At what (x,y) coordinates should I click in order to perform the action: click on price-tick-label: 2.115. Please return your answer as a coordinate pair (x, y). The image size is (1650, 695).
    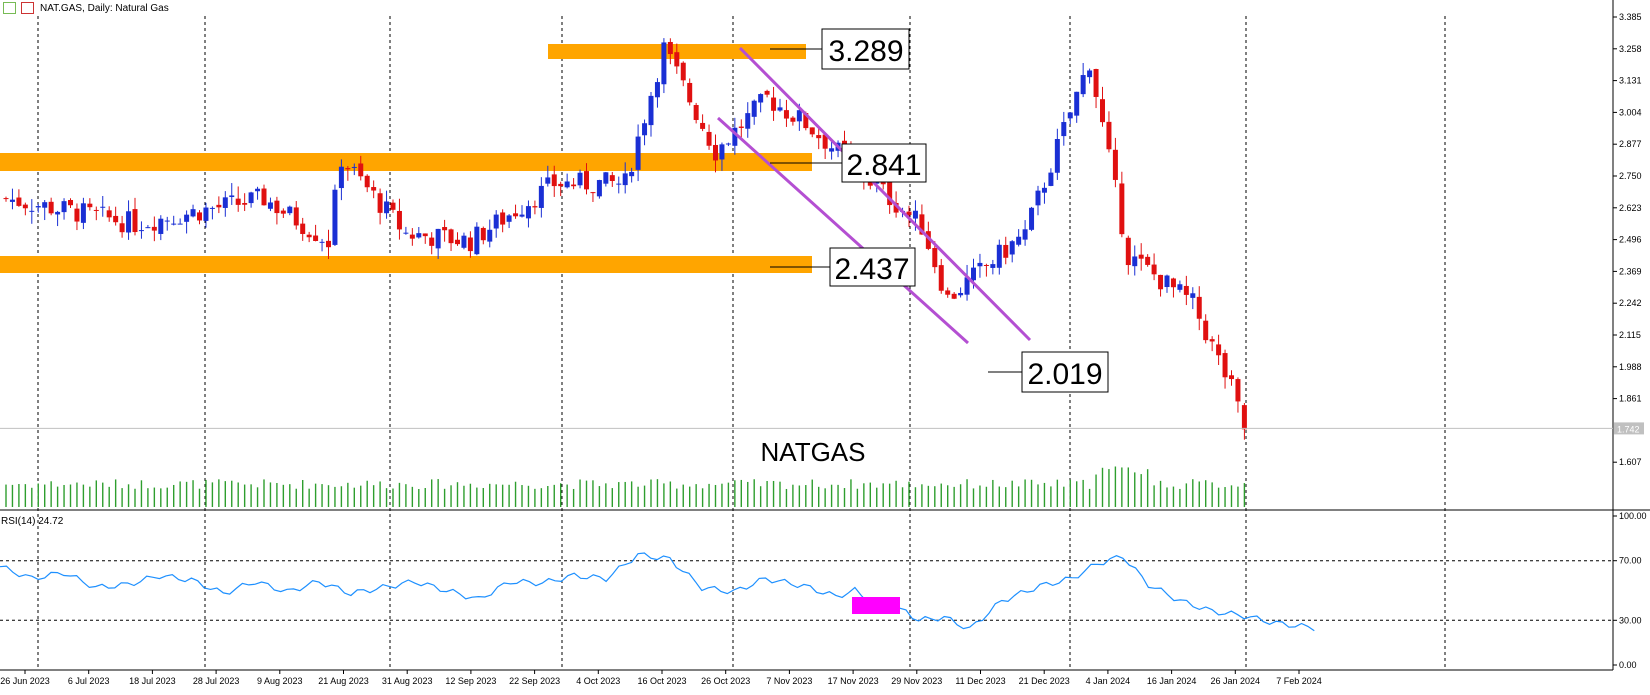
    Looking at the image, I should click on (1630, 335).